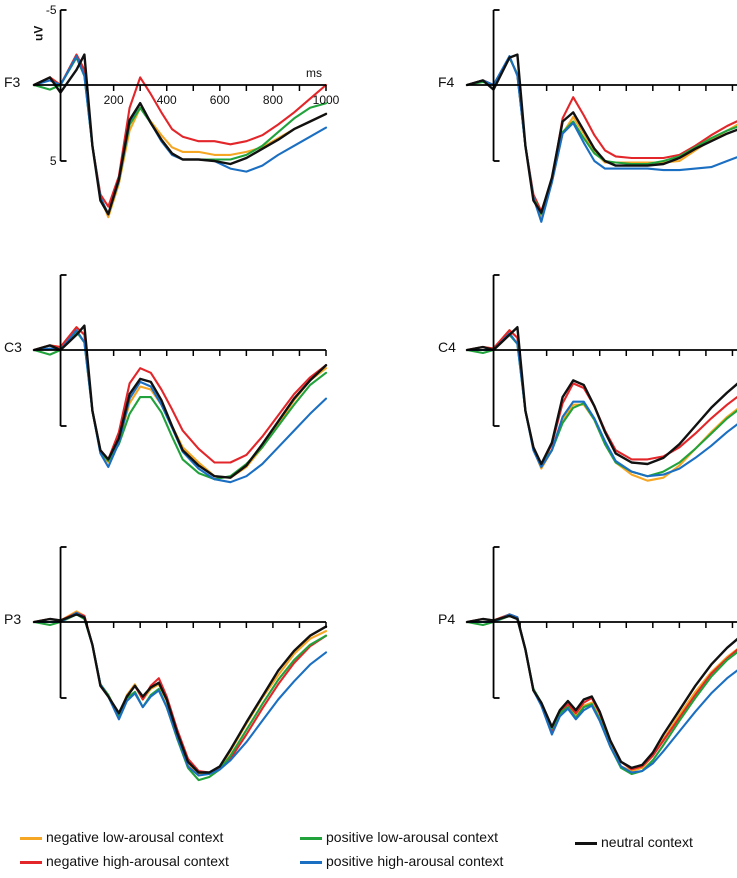  I want to click on series-line-f4-neg-low, so click(601, 137).